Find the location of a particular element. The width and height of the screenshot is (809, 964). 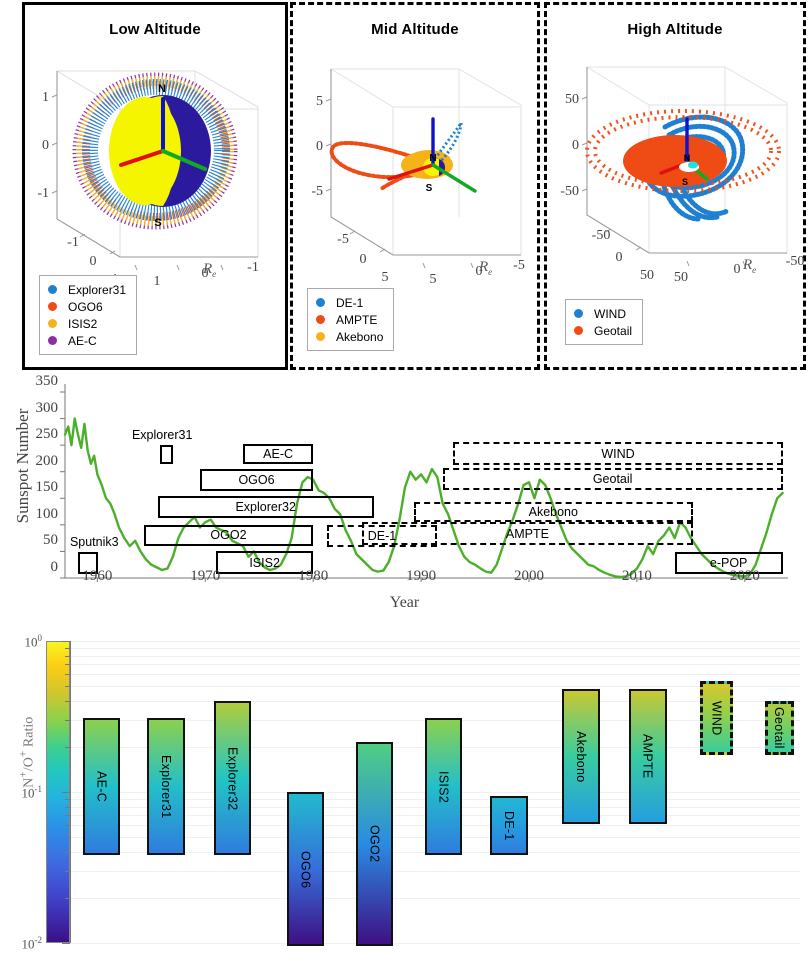

legend-item: DE-1 is located at coordinates (349, 302).